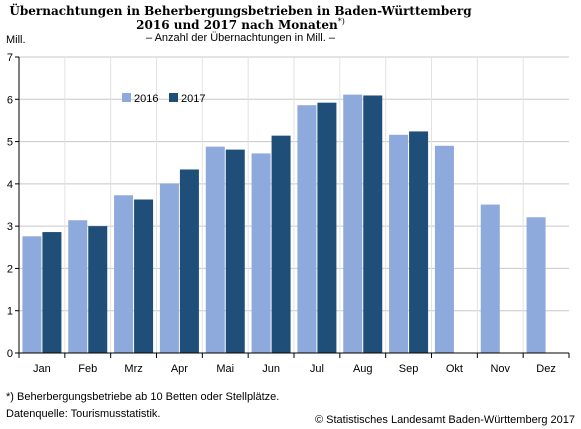  Describe the element at coordinates (179, 369) in the screenshot. I see `x-tick-label: Apr` at that location.